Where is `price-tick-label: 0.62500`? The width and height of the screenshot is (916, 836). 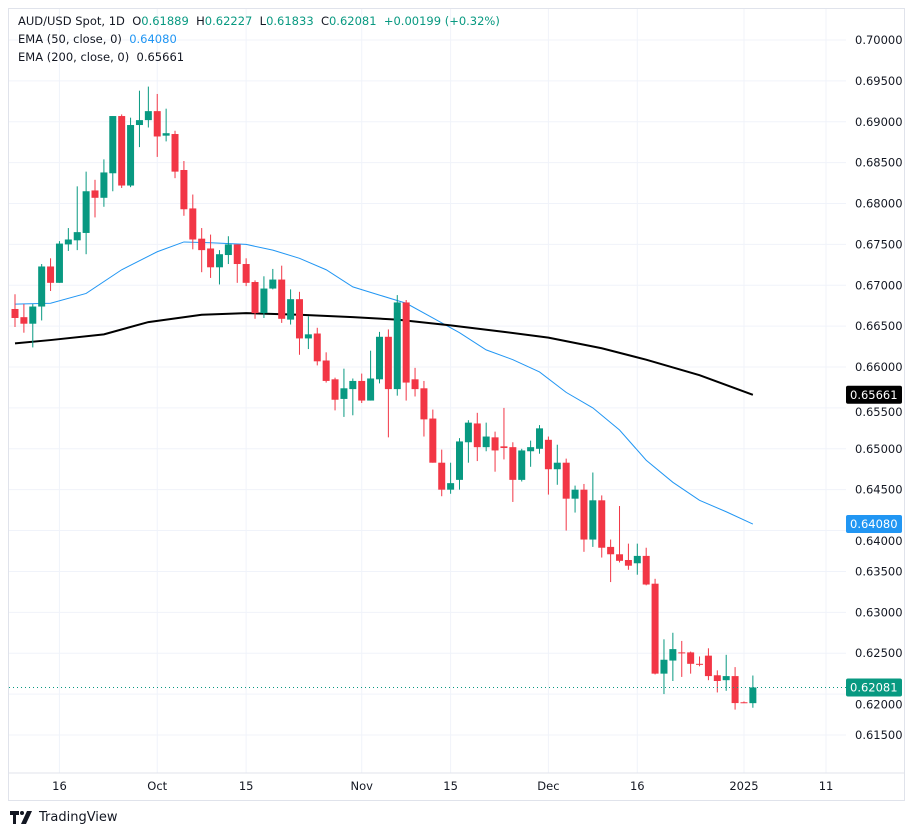 price-tick-label: 0.62500 is located at coordinates (879, 653).